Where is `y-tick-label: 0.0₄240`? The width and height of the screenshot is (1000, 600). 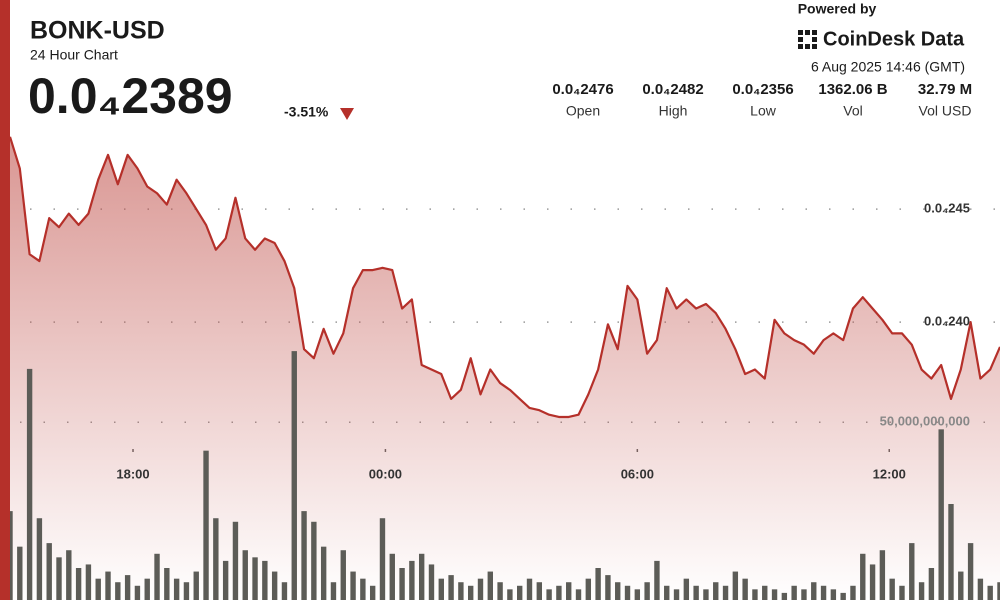 y-tick-label: 0.0₄240 is located at coordinates (947, 321).